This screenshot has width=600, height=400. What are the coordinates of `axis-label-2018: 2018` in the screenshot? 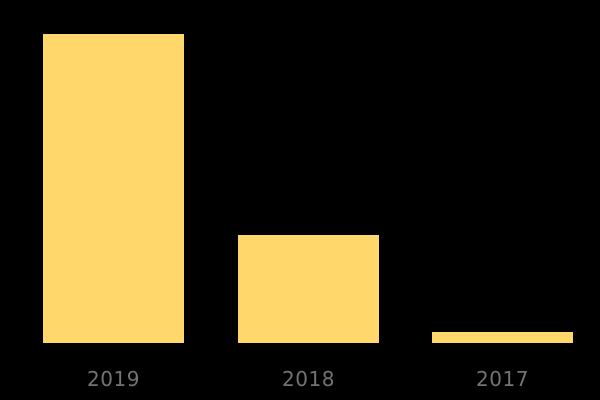 It's located at (308, 366).